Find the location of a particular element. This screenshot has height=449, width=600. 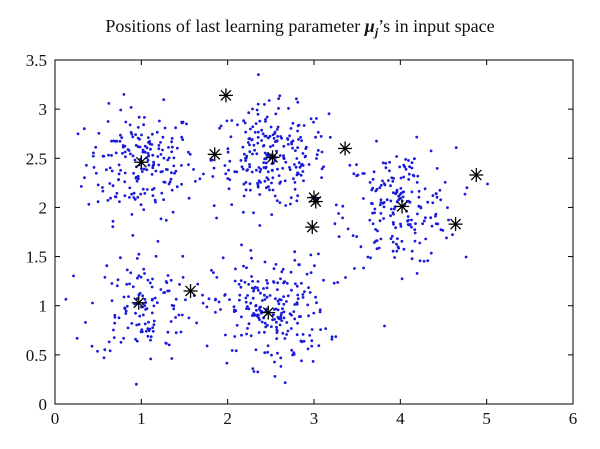

x-tick-label: 0 is located at coordinates (55, 418).